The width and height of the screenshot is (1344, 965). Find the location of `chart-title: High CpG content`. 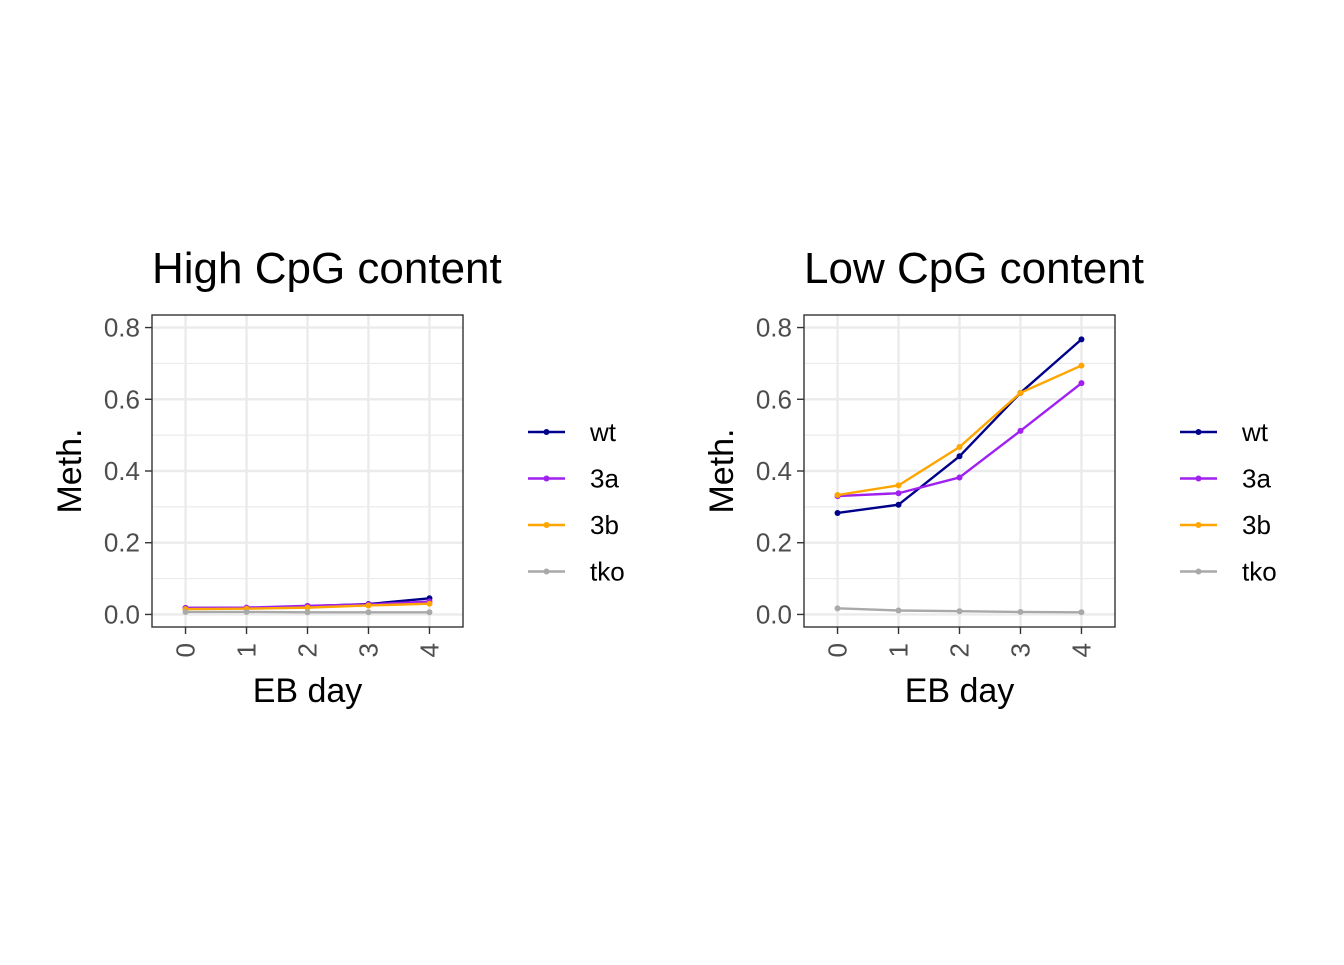

chart-title: High CpG content is located at coordinates (327, 268).